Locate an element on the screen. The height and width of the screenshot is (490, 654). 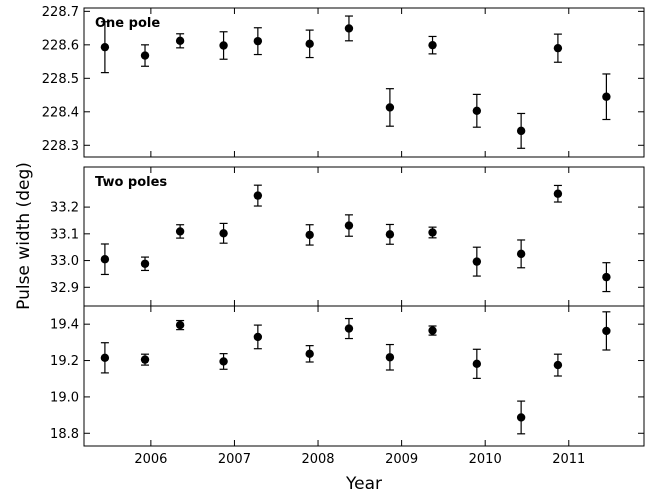
y-tick-label: 32.9 is located at coordinates (64, 288).